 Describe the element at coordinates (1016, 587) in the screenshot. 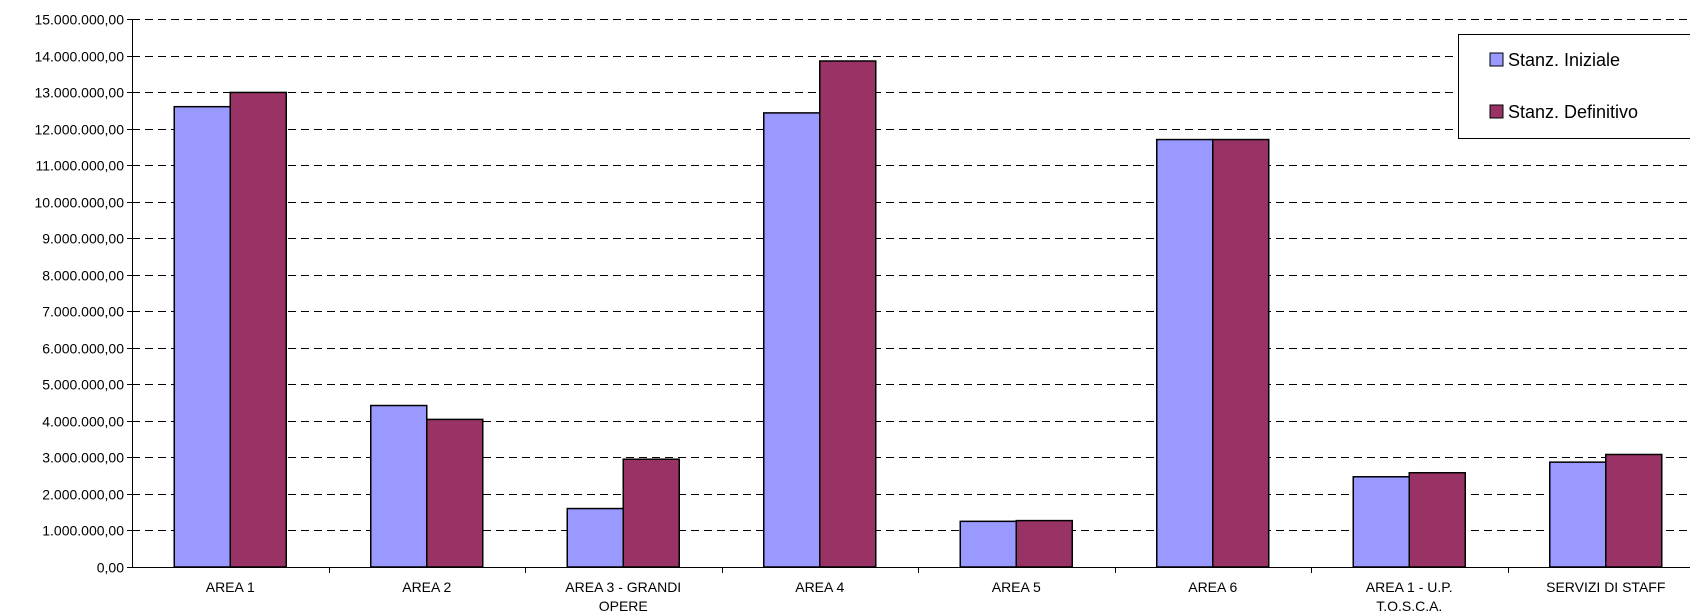

I see `x-category-label: AREA 5` at that location.